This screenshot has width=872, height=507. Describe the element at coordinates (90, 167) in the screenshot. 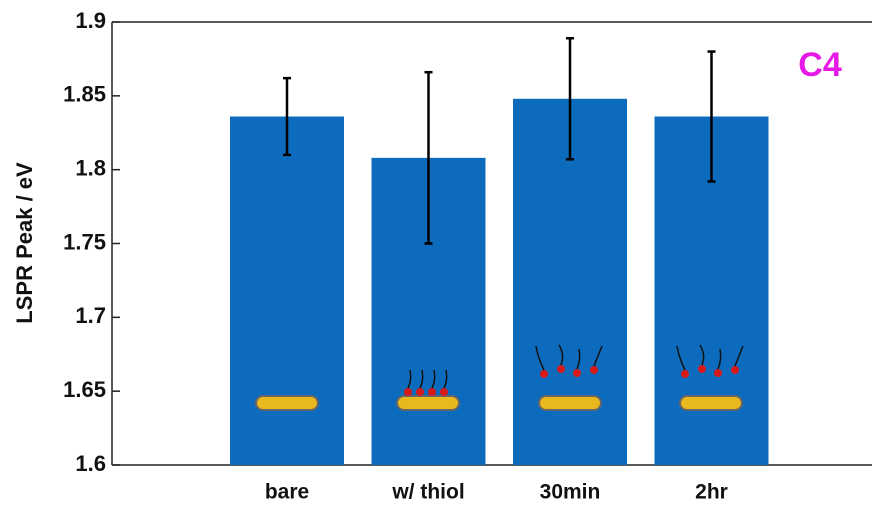

I see `y-tick-label: 1.8` at that location.